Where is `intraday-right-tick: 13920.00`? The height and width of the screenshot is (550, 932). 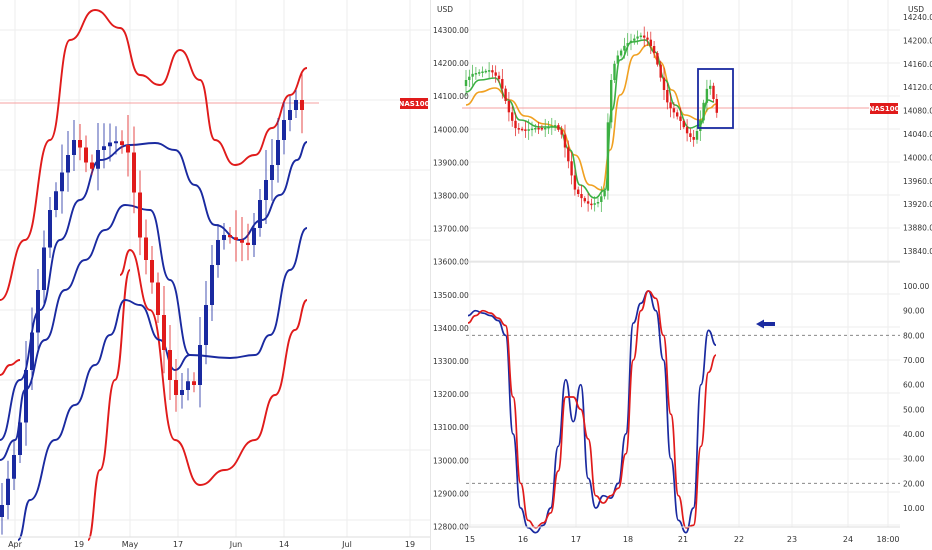
intraday-right-tick: 13920.00 is located at coordinates (917, 204).